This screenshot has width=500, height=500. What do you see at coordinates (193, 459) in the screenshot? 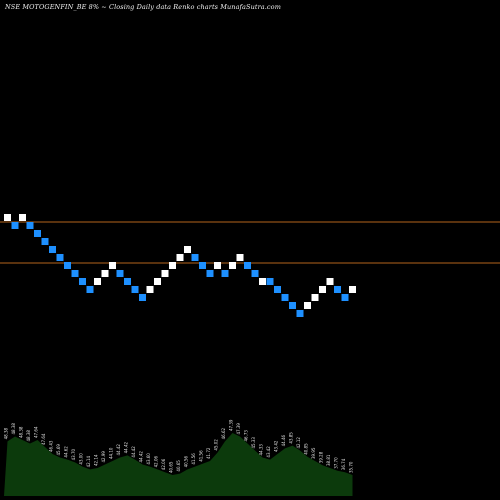
I see `volume-label-26: 41.56` at bounding box center [193, 459].